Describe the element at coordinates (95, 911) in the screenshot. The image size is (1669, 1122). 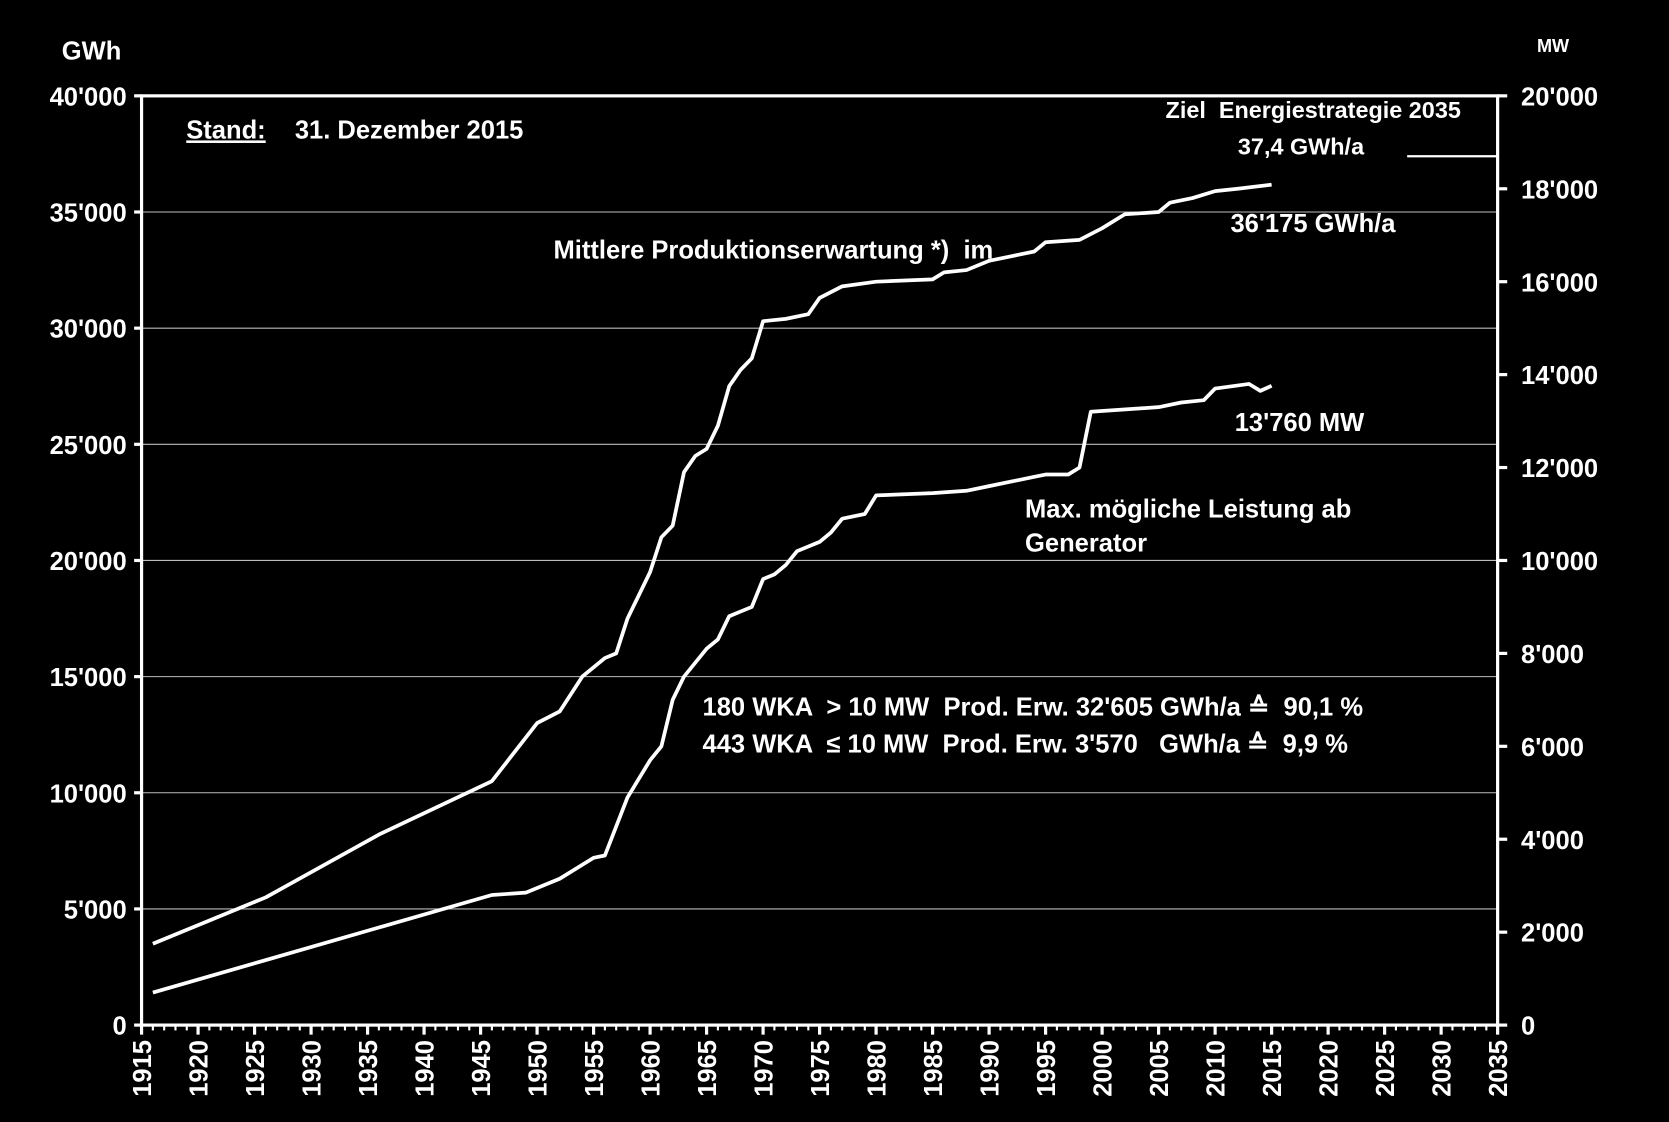
I see `y-tick-label: 5'000` at that location.